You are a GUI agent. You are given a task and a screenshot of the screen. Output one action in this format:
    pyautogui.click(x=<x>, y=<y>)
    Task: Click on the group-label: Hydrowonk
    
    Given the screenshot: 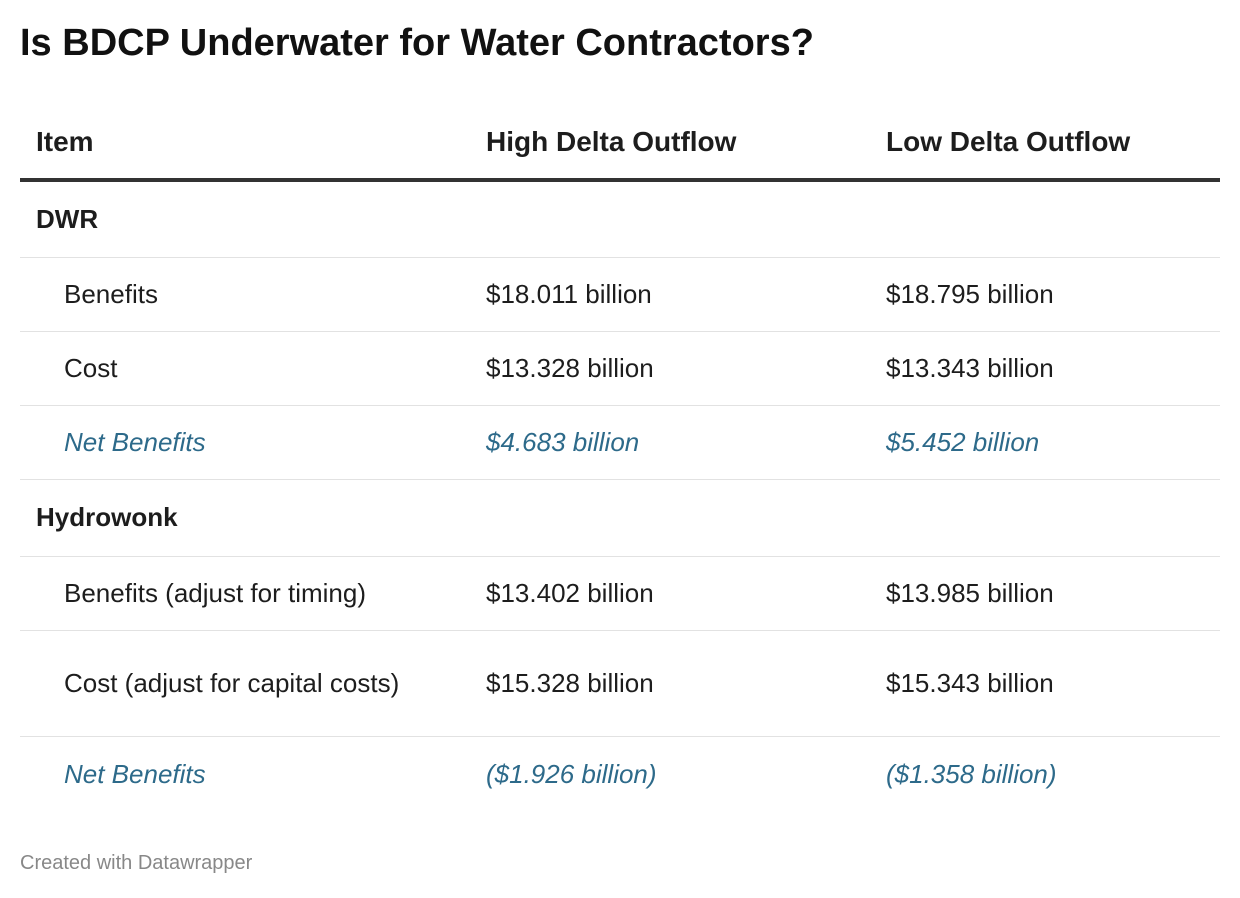 What is the action you would take?
    pyautogui.click(x=620, y=518)
    